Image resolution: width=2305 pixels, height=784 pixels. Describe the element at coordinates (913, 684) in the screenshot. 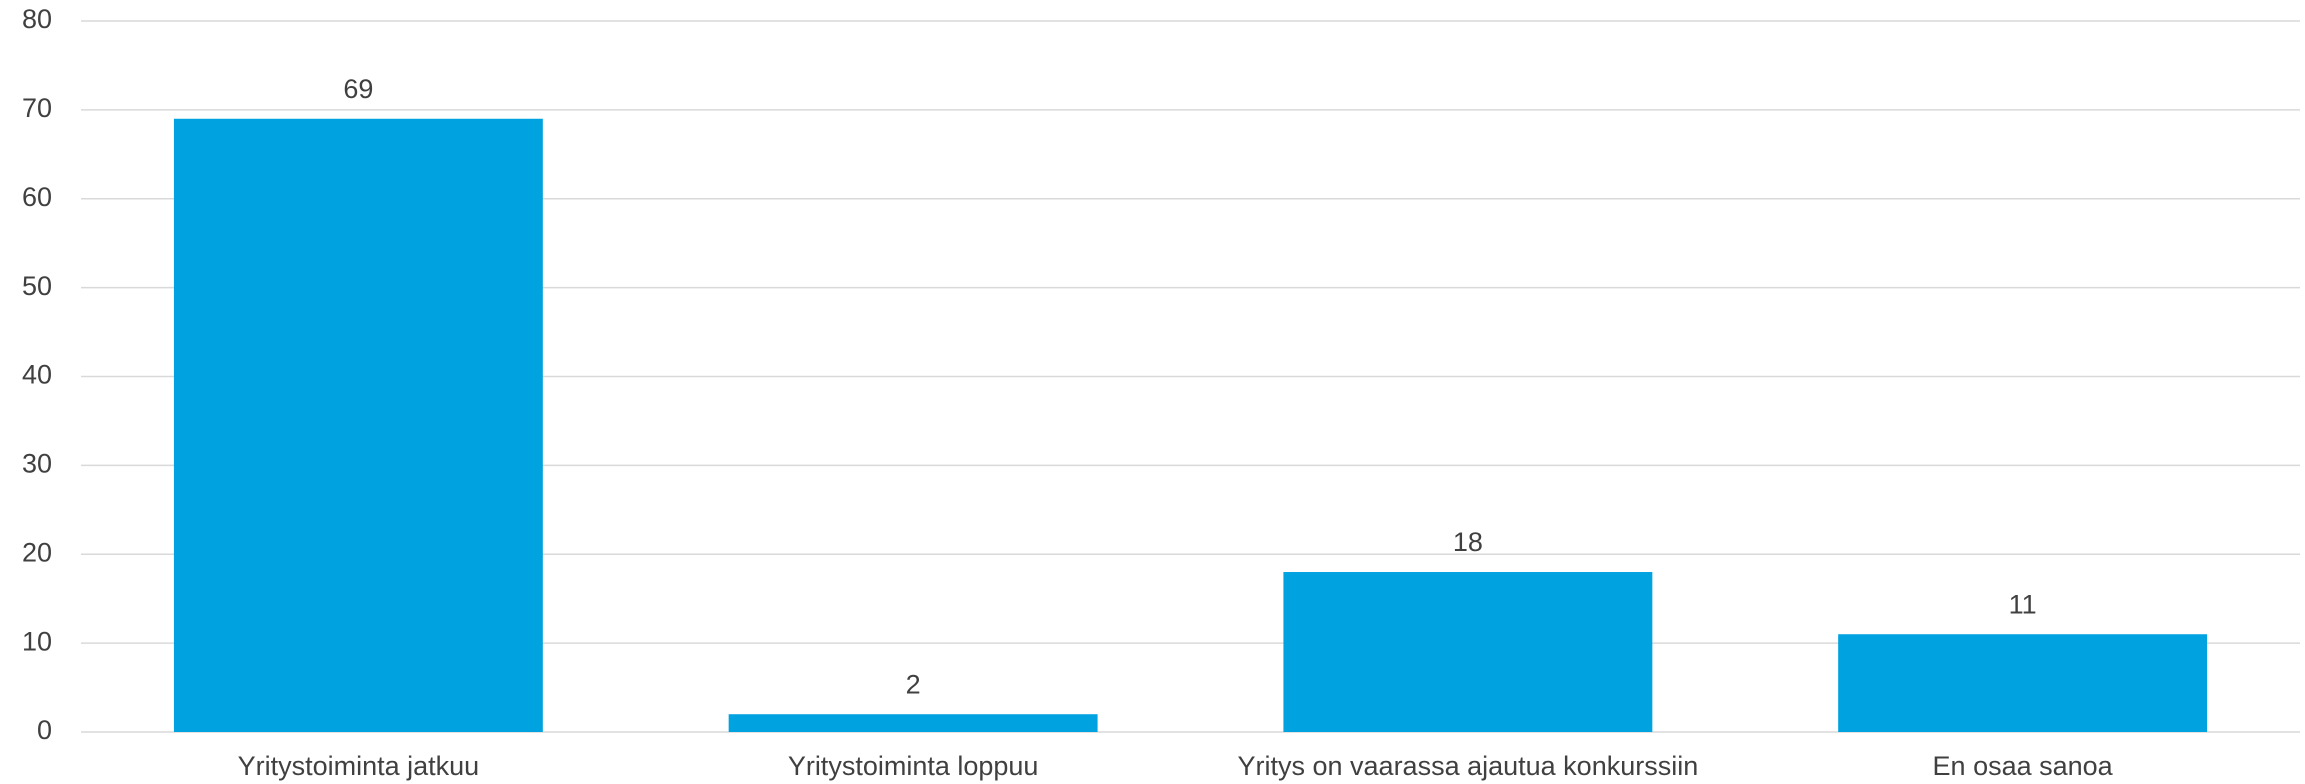

I see `data-label: 2` at that location.